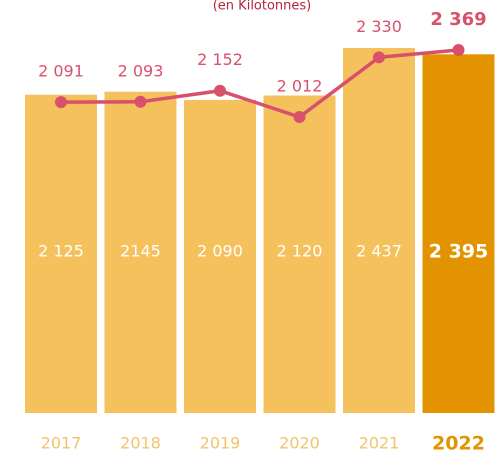 Image resolution: width=497 pixels, height=465 pixels. Describe the element at coordinates (458, 19) in the screenshot. I see `line-label: 2 369` at that location.